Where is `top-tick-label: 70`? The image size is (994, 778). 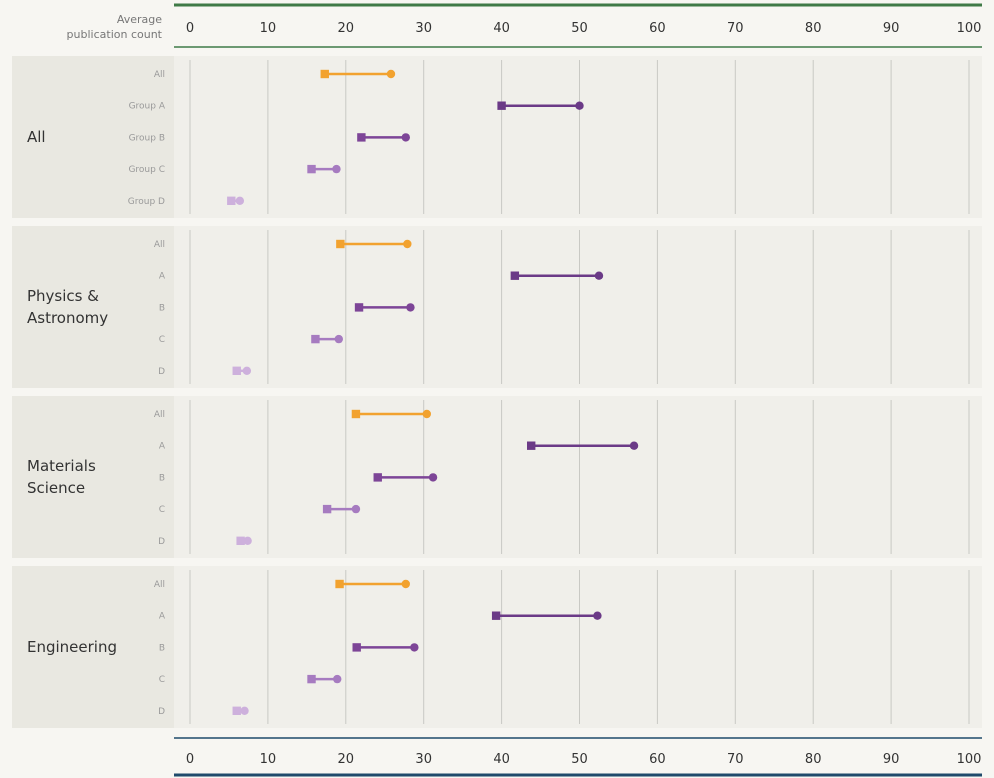
top-tick-label: 70 is located at coordinates (735, 28).